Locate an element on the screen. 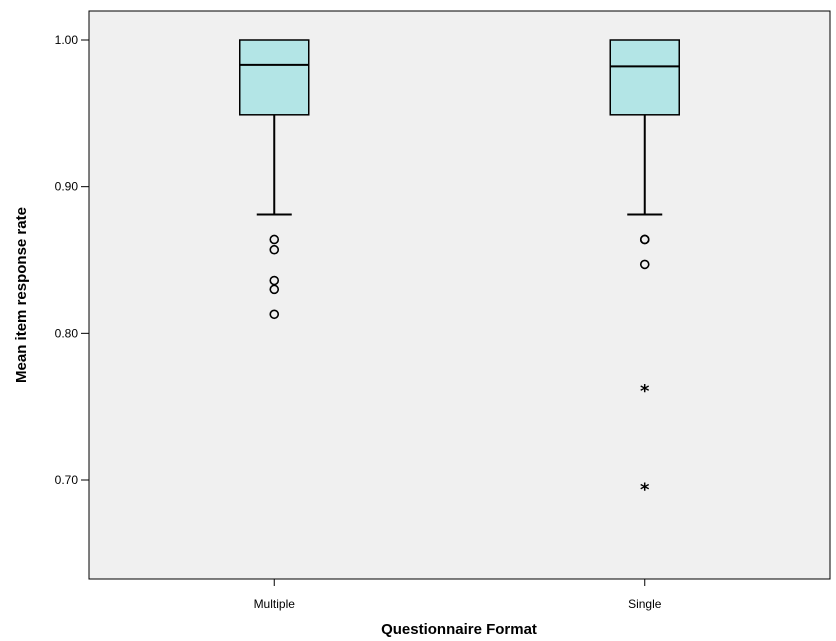  x-axis-title: Questionnaire Format is located at coordinates (459, 629).